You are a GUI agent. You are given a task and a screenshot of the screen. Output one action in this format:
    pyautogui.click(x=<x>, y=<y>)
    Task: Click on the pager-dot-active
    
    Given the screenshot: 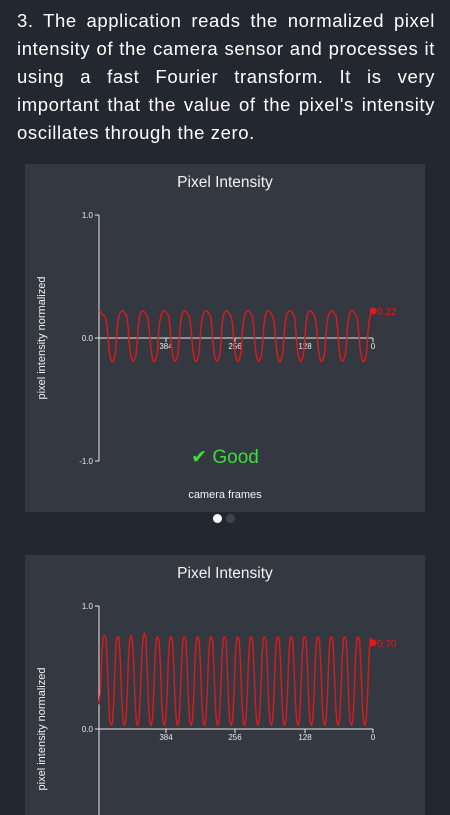 What is the action you would take?
    pyautogui.click(x=217, y=518)
    